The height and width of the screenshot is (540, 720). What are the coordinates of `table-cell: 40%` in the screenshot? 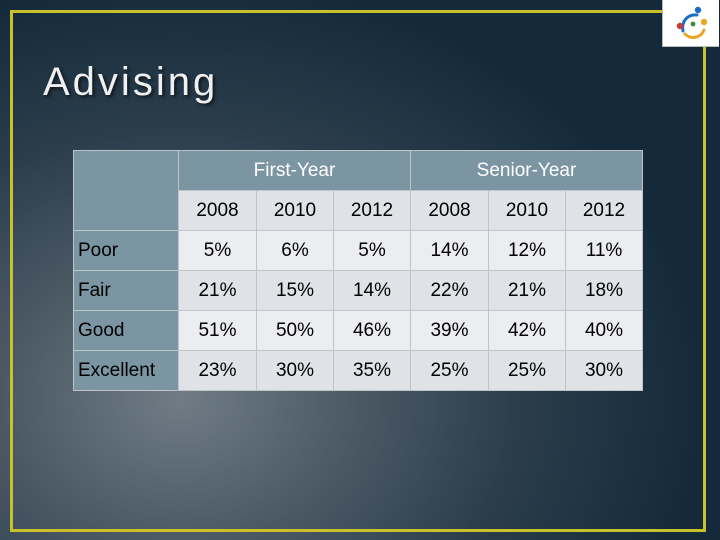 It's located at (604, 330).